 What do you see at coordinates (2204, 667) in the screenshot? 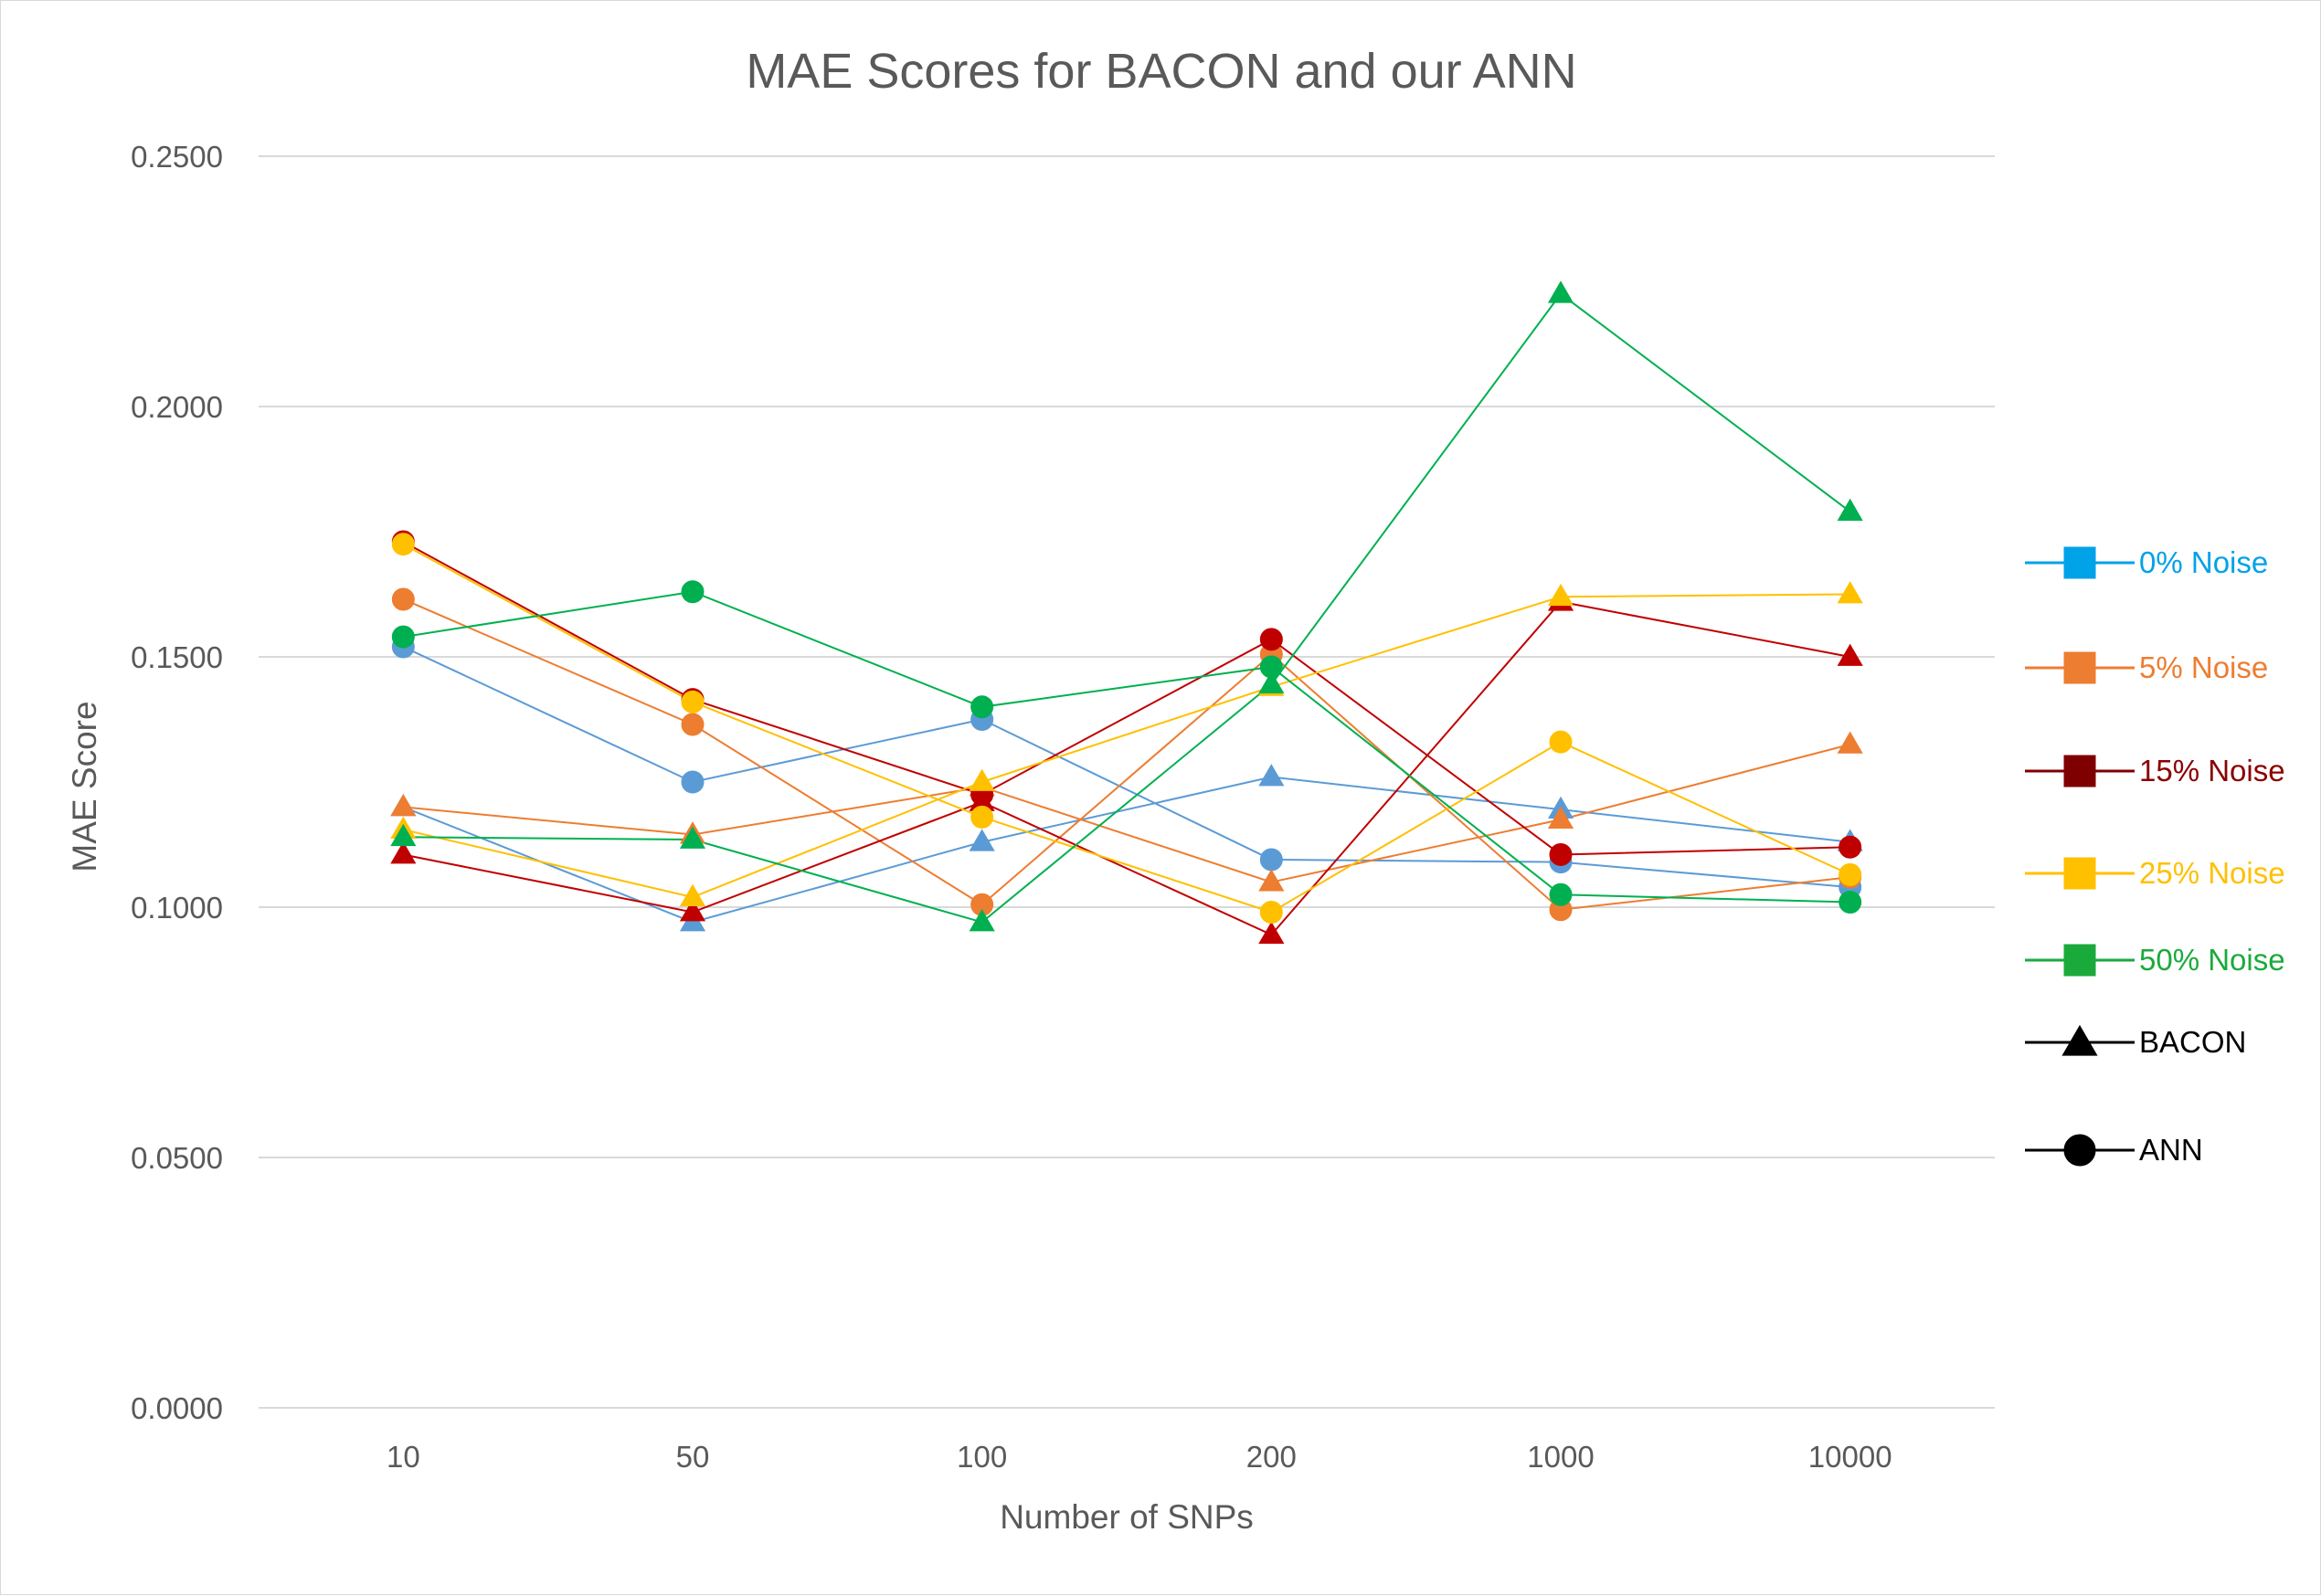
I see `legend-label: 5% Noise` at bounding box center [2204, 667].